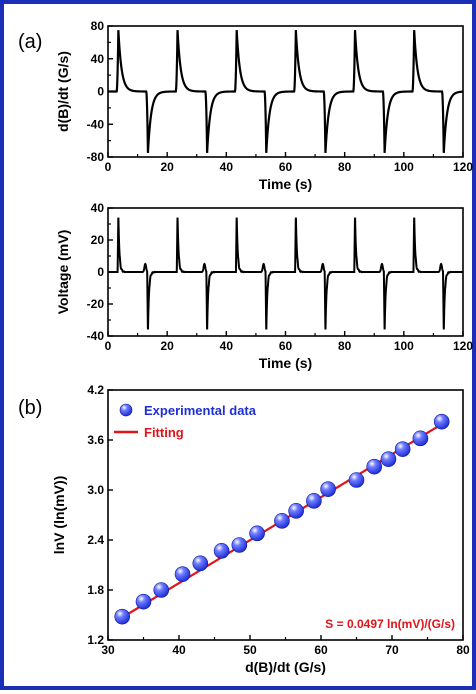 The height and width of the screenshot is (694, 476). I want to click on y-axis-label: lnV (ln(mV)), so click(59, 515).